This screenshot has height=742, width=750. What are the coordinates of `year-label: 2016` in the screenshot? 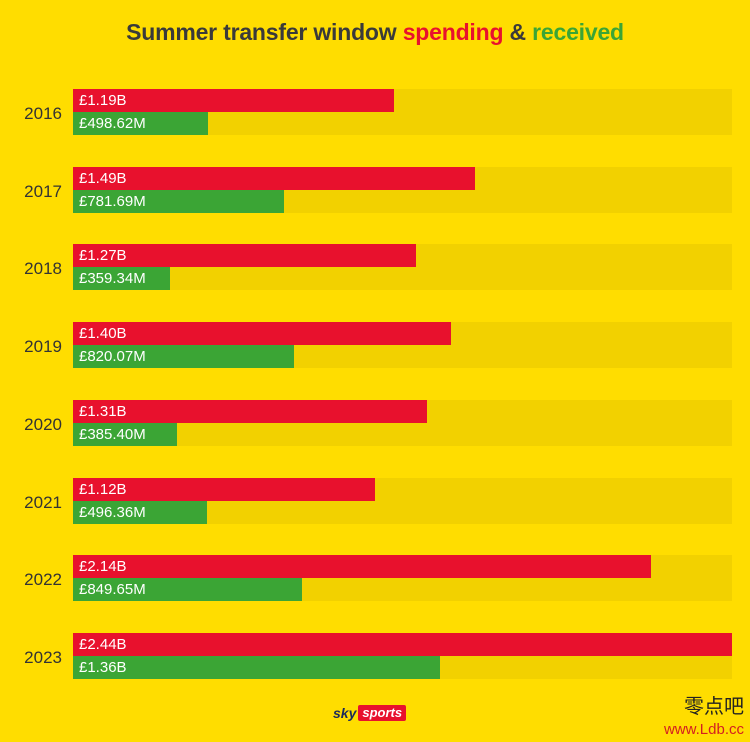 It's located at (43, 113).